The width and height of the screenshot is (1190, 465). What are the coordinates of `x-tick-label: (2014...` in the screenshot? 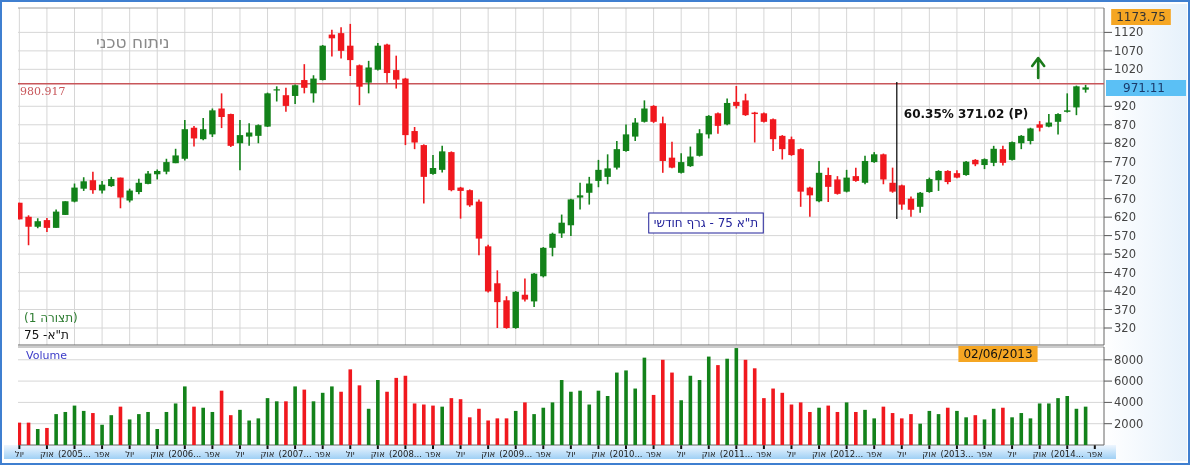 It's located at (1067, 454).